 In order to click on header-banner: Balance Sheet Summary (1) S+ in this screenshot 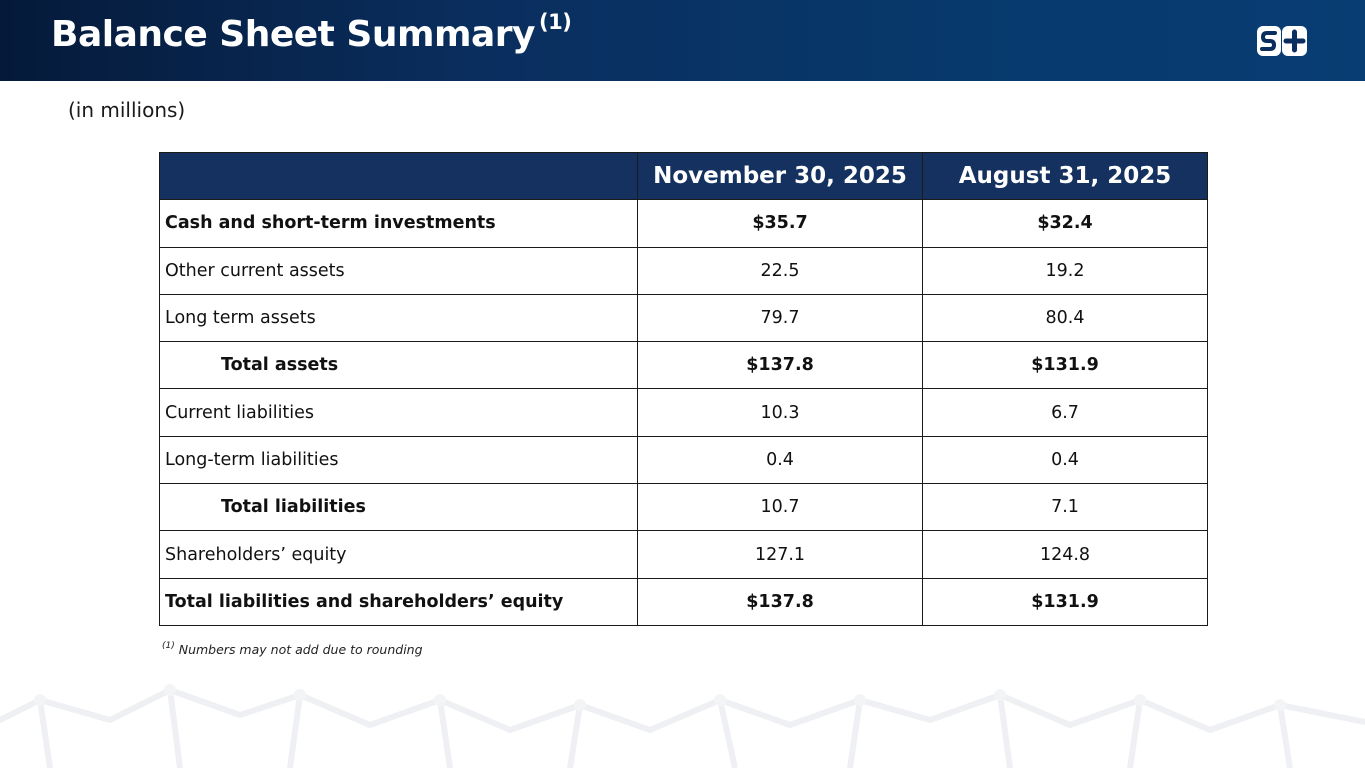, I will do `click(682, 40)`.